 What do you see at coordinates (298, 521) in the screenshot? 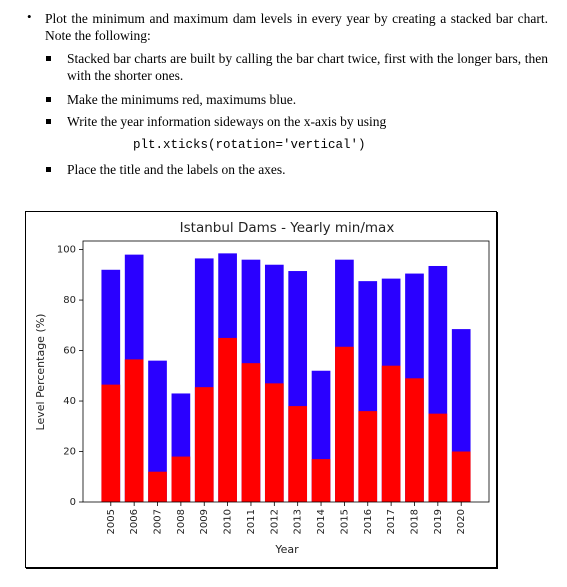
I see `x-tick-label: 2013` at bounding box center [298, 521].